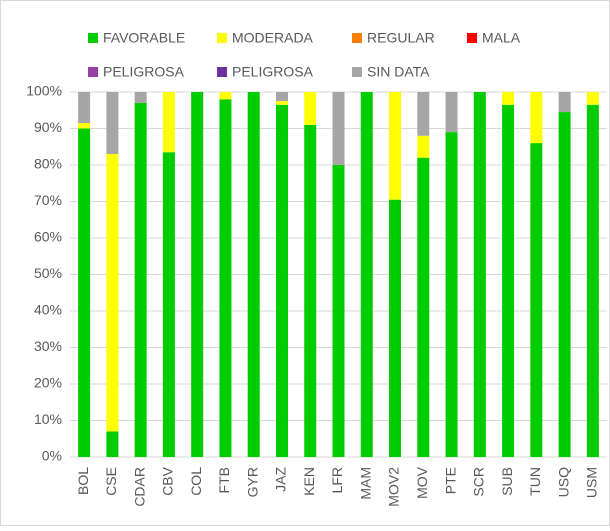 This screenshot has width=610, height=531. Describe the element at coordinates (501, 38) in the screenshot. I see `legend-label: MALA` at that location.